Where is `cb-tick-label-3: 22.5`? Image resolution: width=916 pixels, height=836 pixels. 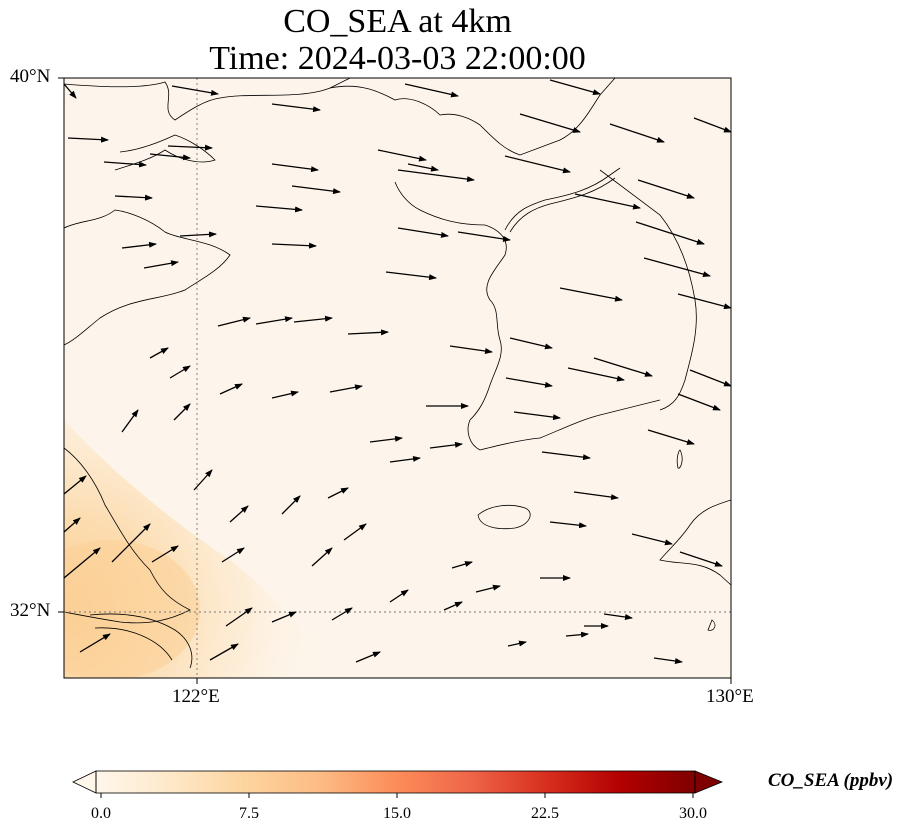
cb-tick-label-3: 22.5 is located at coordinates (545, 813).